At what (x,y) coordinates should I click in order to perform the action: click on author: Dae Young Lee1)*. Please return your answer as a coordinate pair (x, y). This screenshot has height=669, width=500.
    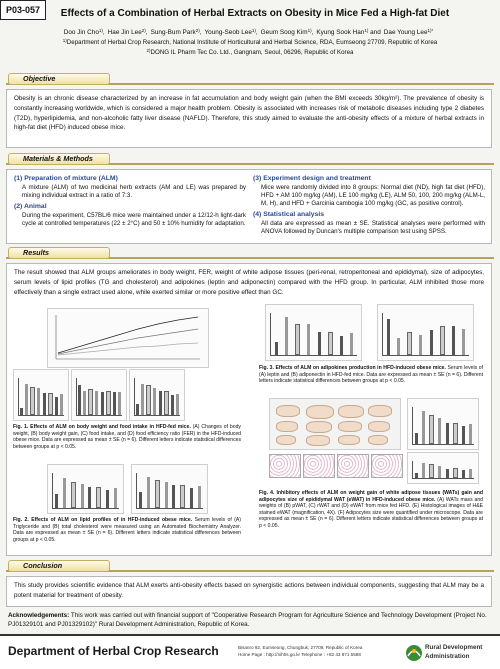
    Looking at the image, I should click on (408, 32).